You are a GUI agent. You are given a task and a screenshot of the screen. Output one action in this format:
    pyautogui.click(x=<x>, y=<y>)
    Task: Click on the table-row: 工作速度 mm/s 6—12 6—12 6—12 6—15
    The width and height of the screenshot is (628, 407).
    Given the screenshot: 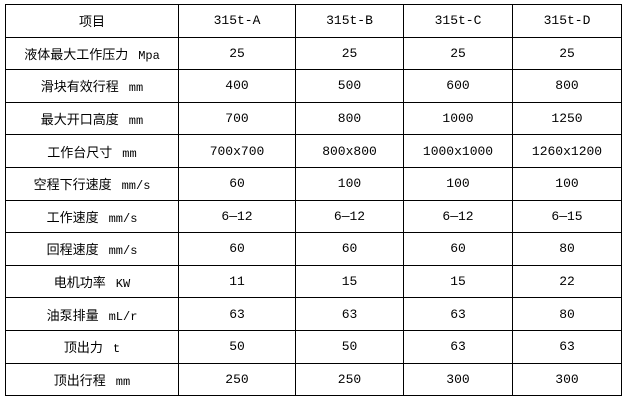 What is the action you would take?
    pyautogui.click(x=313, y=216)
    